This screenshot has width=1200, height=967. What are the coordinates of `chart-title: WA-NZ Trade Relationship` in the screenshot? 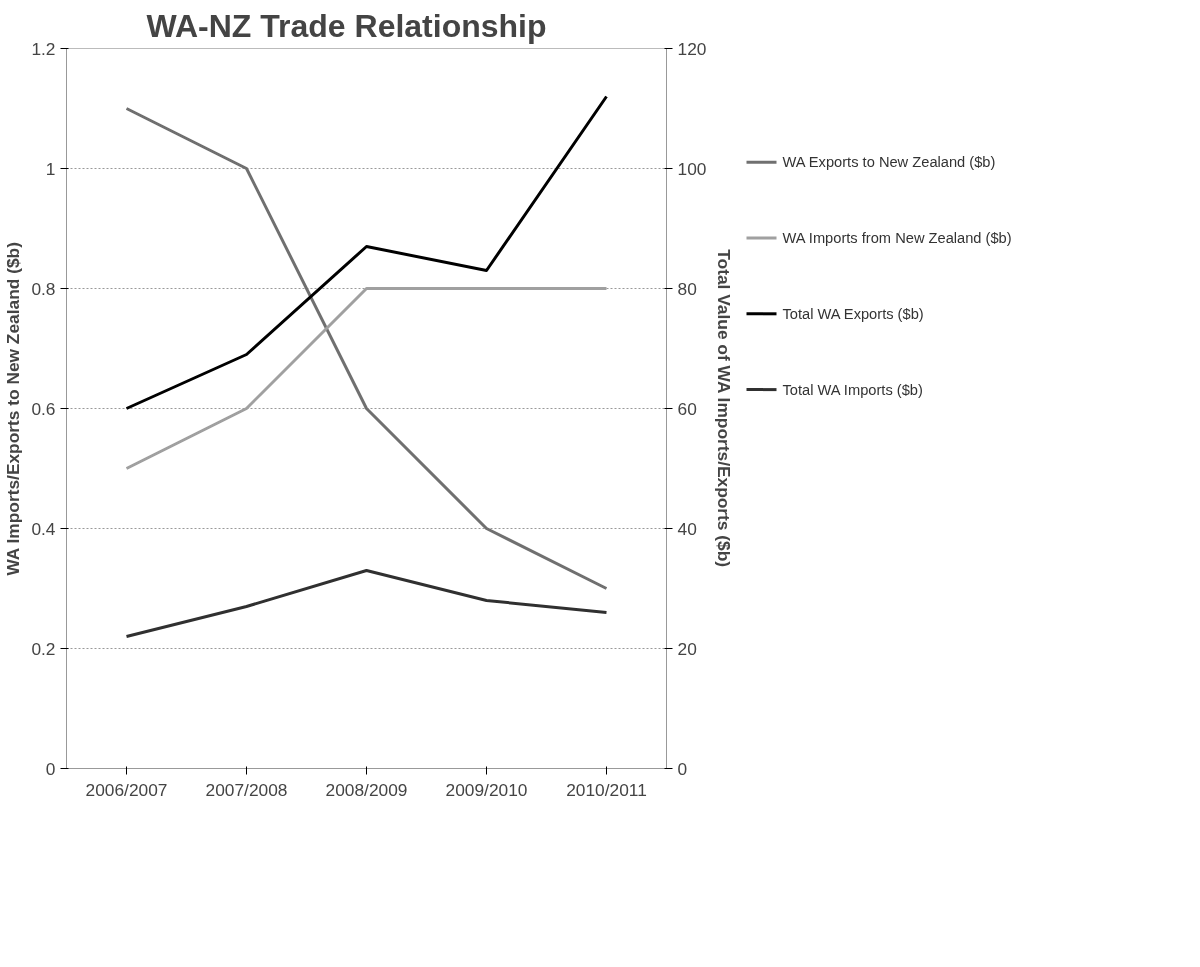 It's located at (346, 25).